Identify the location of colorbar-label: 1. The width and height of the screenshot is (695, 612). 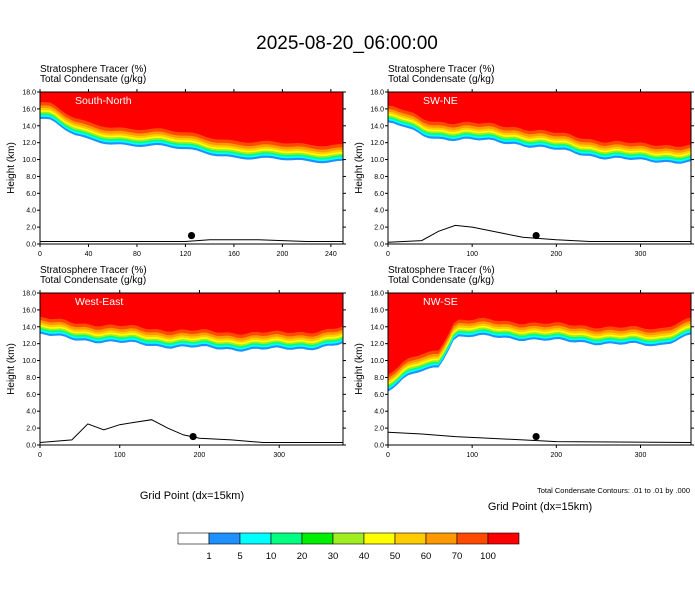
(208, 556).